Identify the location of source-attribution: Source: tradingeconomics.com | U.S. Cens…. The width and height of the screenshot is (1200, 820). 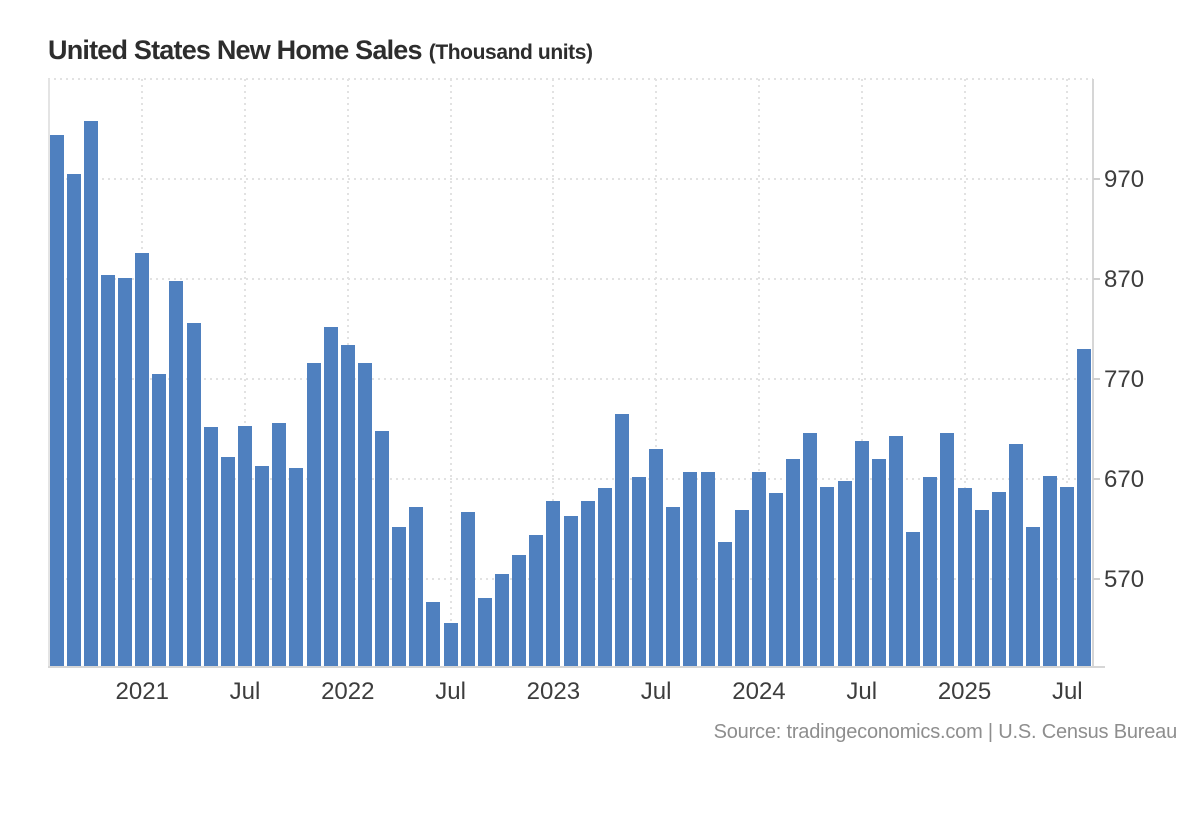
(945, 732).